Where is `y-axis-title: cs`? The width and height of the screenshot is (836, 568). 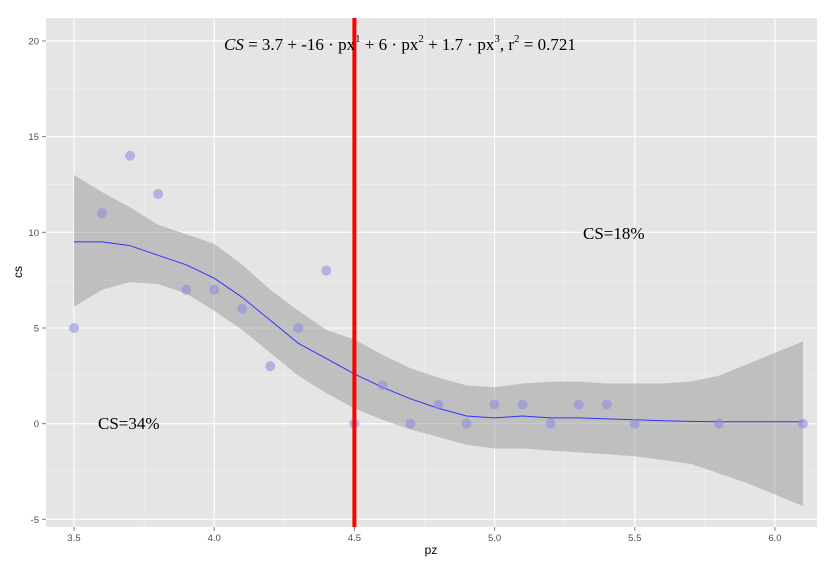
y-axis-title: cs is located at coordinates (18, 272).